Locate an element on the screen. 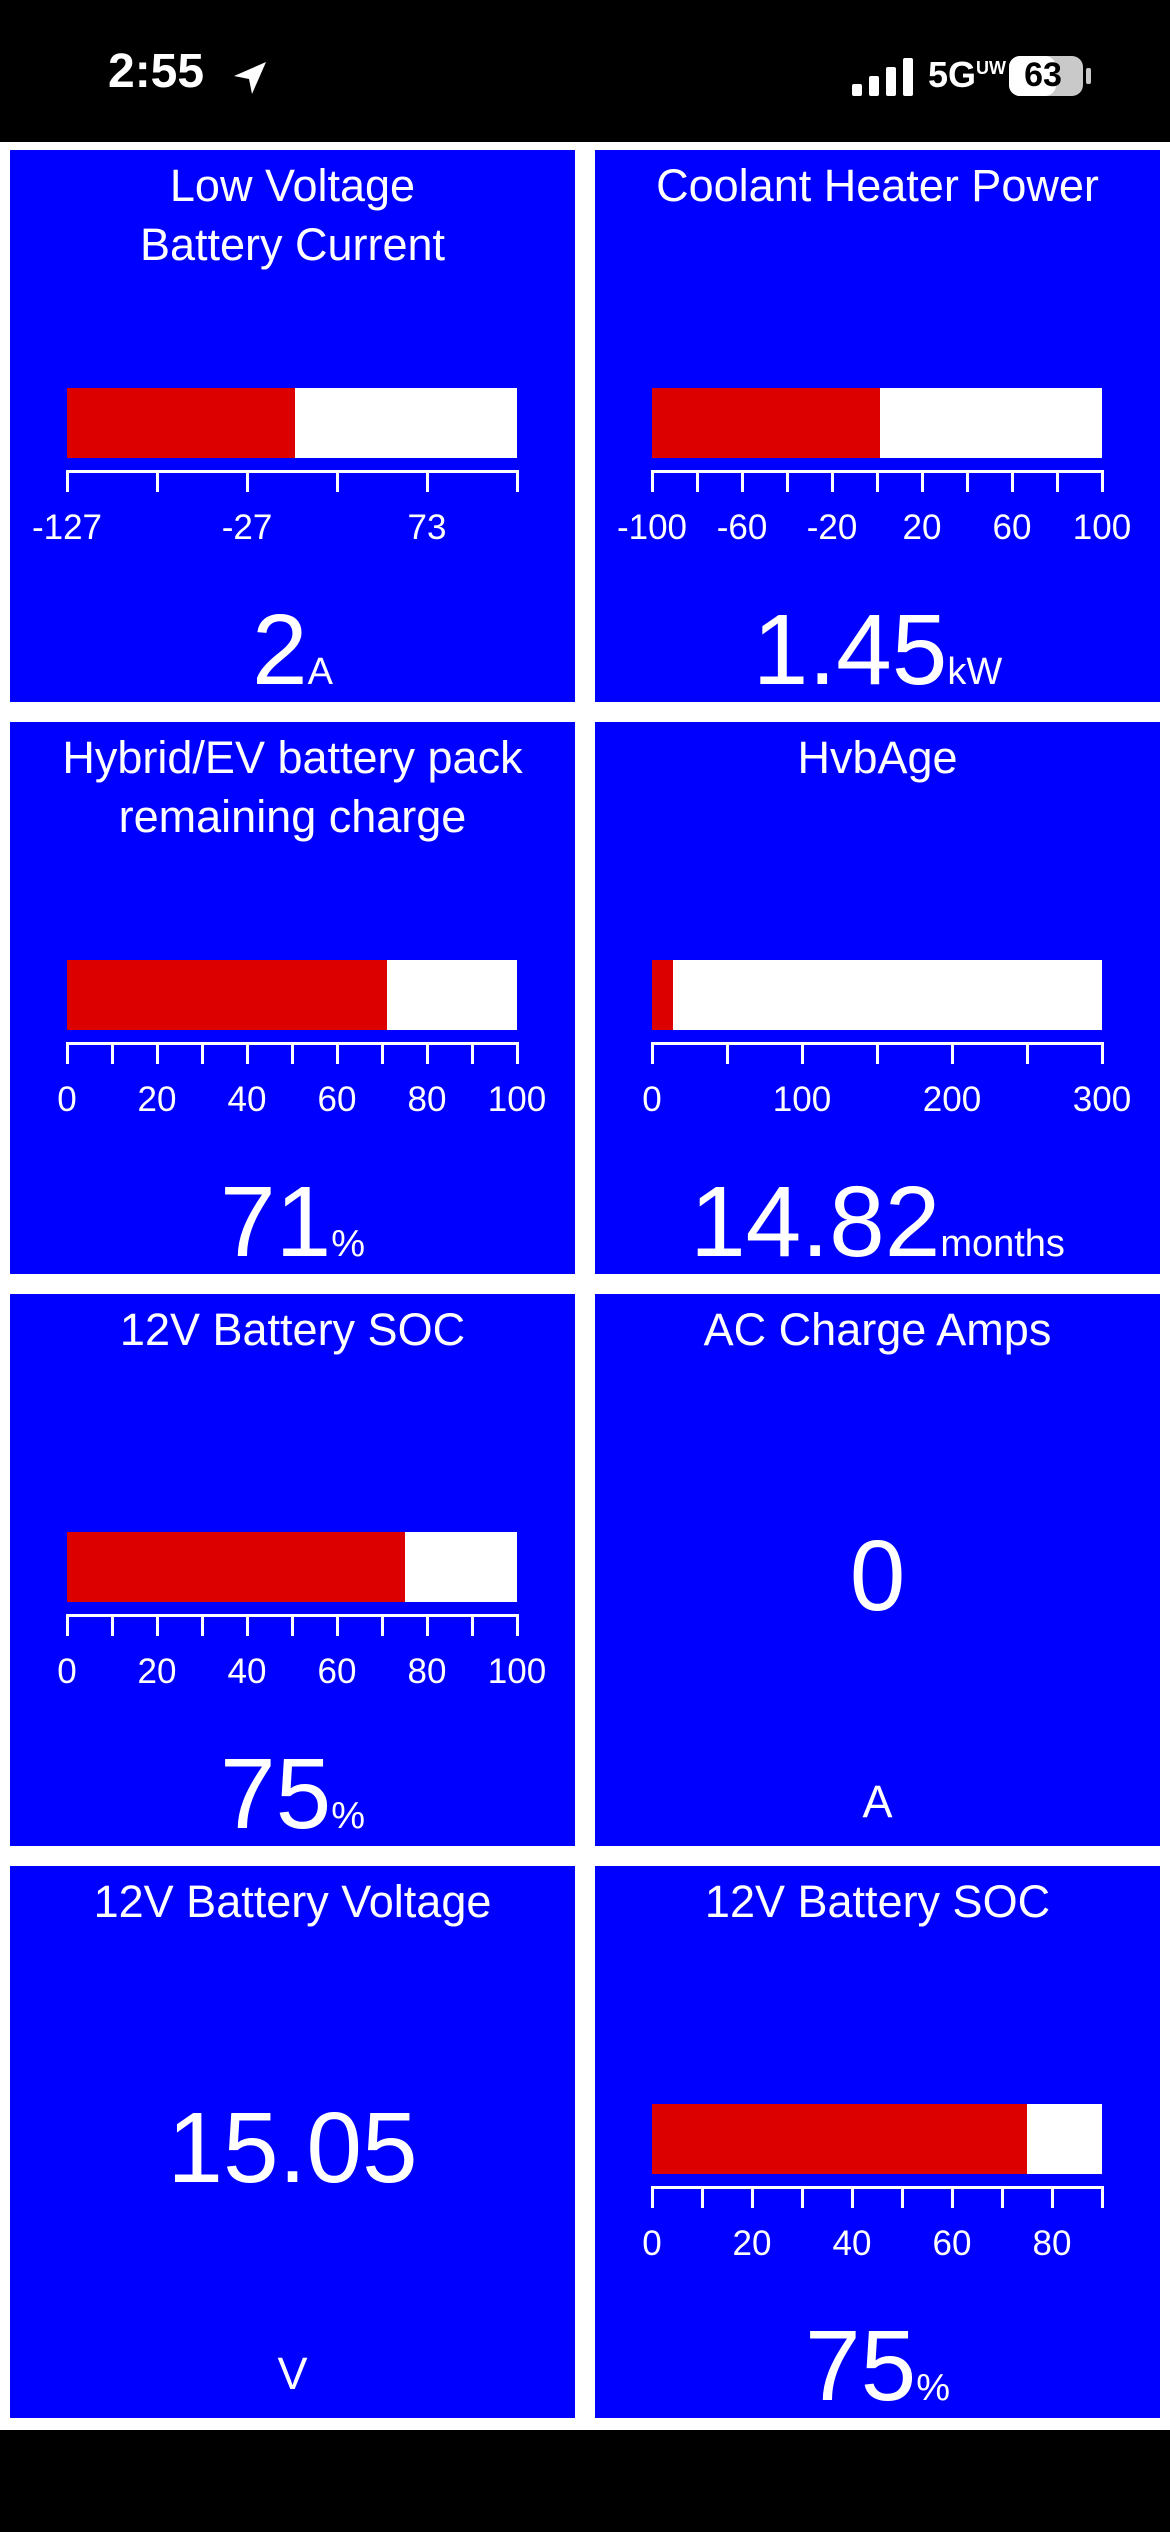 This screenshot has width=1170, height=2532. battery-level: 63 is located at coordinates (1043, 75).